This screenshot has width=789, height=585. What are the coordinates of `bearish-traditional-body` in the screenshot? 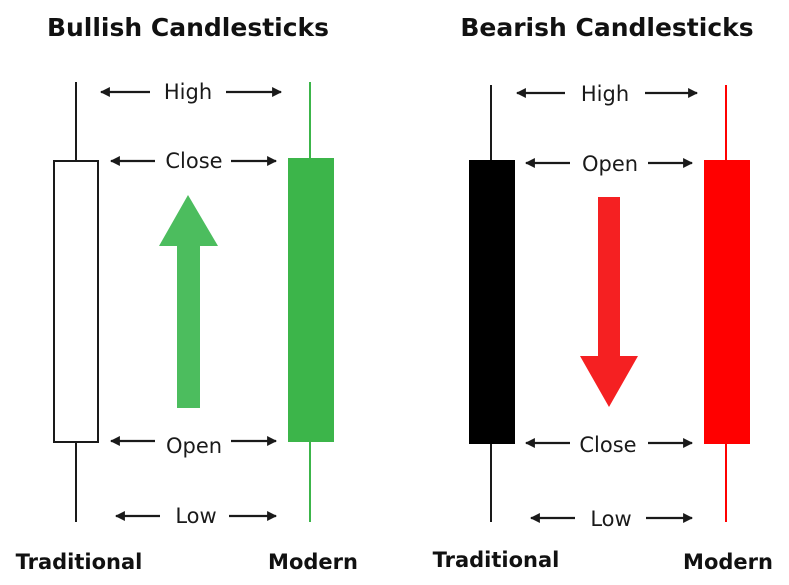 It's located at (492, 302).